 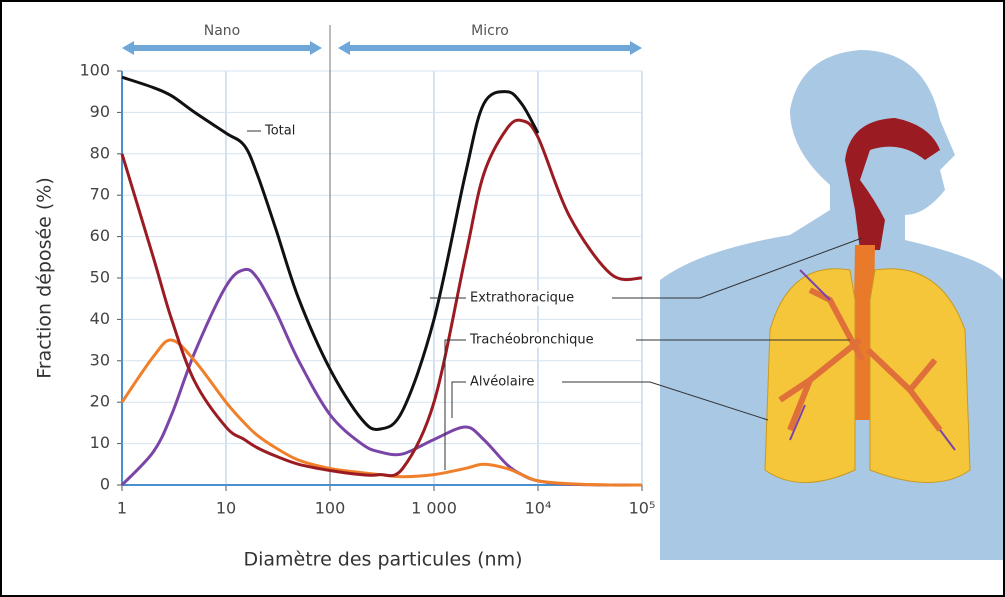 What do you see at coordinates (100, 152) in the screenshot?
I see `y-tick-label: 80` at bounding box center [100, 152].